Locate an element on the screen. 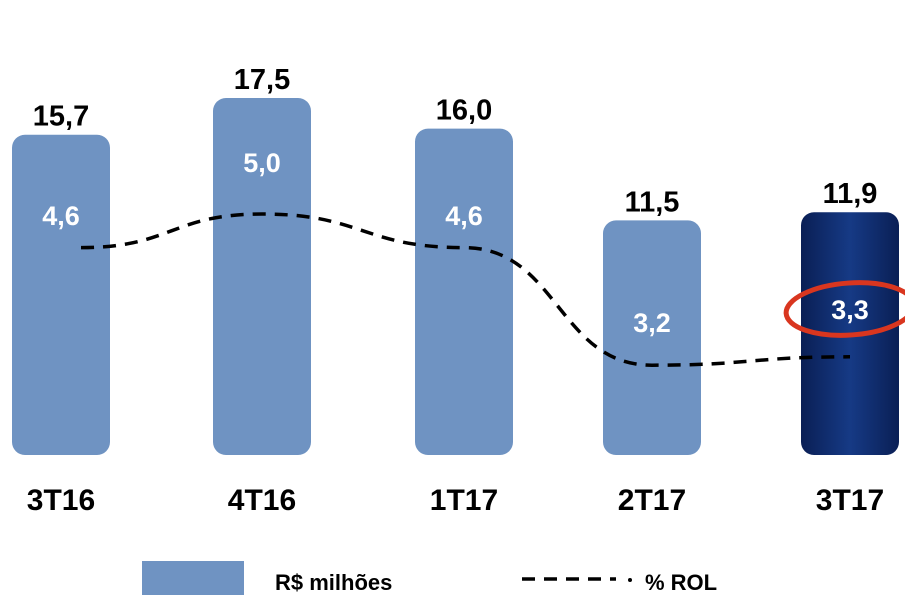 This screenshot has height=595, width=905. bar-2t17 is located at coordinates (652, 337).